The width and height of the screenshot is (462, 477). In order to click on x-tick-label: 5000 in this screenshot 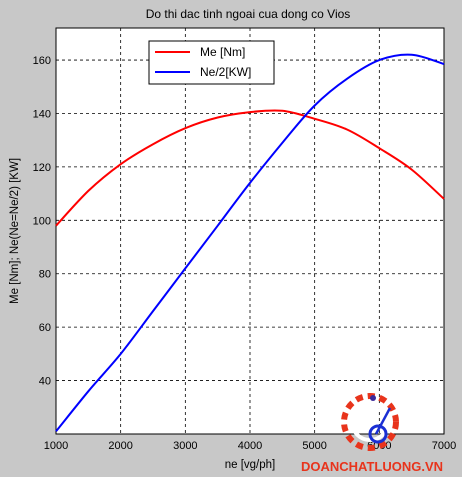, I will do `click(314, 446)`.